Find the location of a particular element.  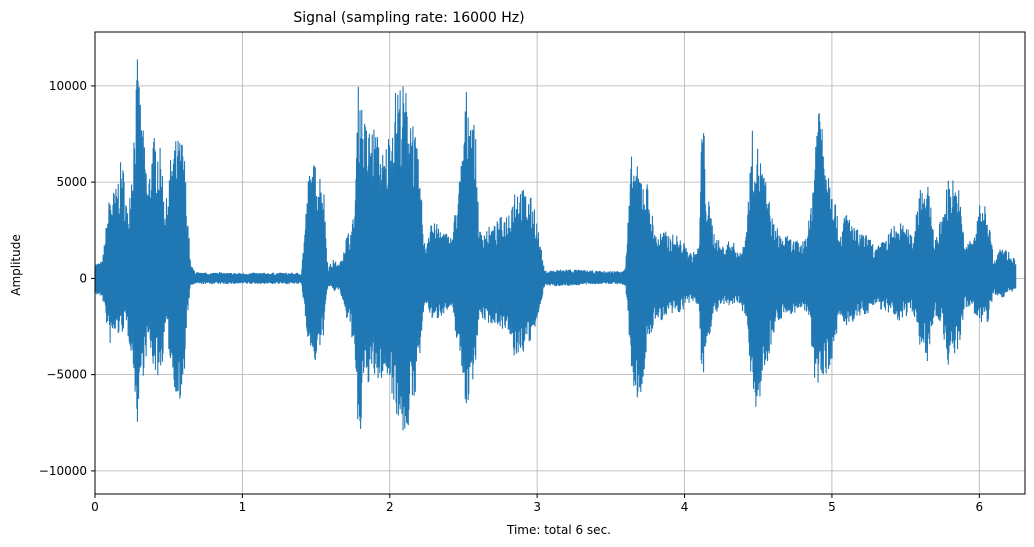

y-tick-label: −10000 is located at coordinates (63, 471).